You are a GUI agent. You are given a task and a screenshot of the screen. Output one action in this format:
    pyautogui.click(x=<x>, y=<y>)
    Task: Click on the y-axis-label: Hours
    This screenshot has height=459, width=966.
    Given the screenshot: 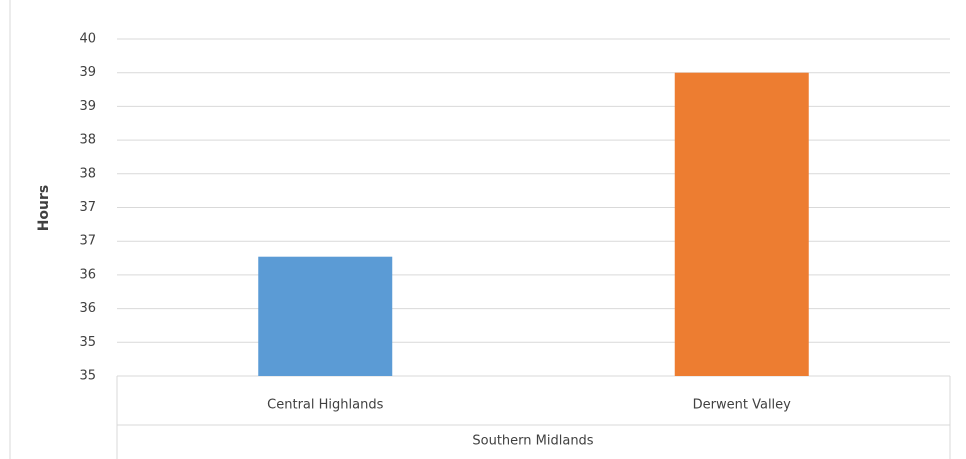 What is the action you would take?
    pyautogui.click(x=44, y=208)
    